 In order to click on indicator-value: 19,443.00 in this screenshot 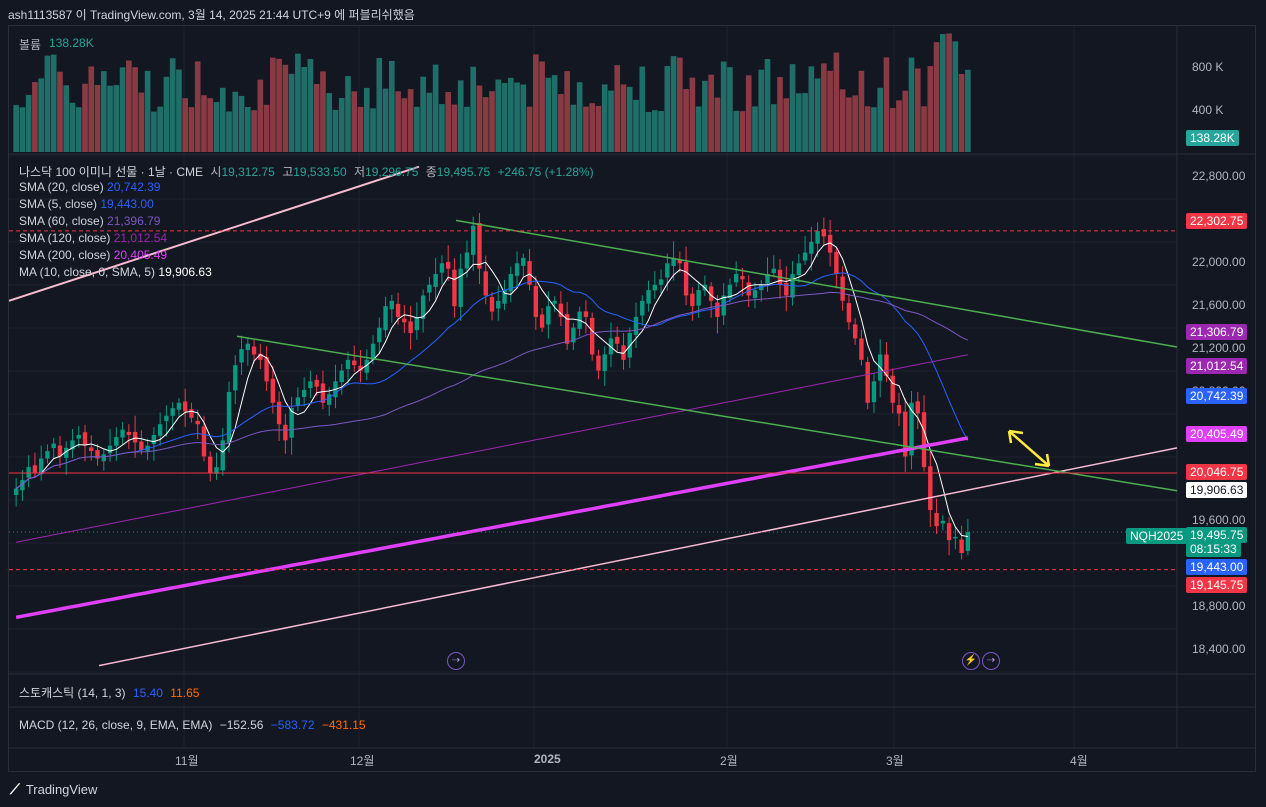, I will do `click(125, 204)`.